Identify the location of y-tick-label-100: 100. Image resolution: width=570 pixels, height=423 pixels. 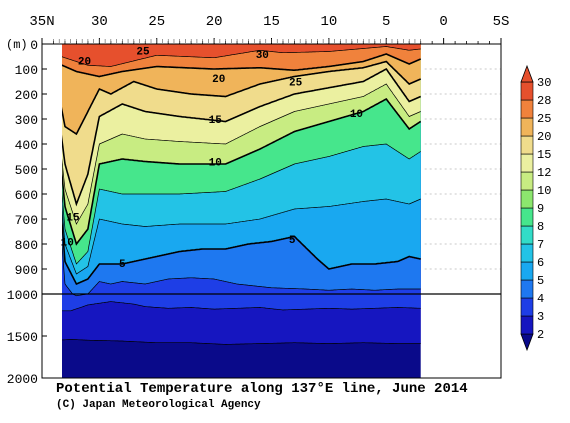
(26, 70).